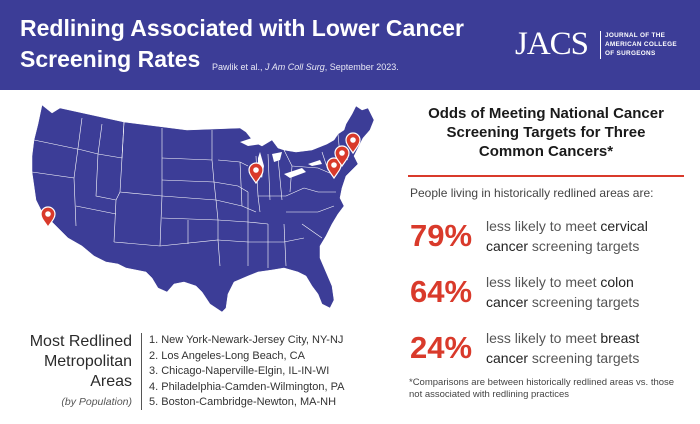 The width and height of the screenshot is (700, 424). Describe the element at coordinates (239, 371) in the screenshot. I see `metro-list-item: 3. Chicago-Naperville-Elgin, IL-IN-WI` at that location.